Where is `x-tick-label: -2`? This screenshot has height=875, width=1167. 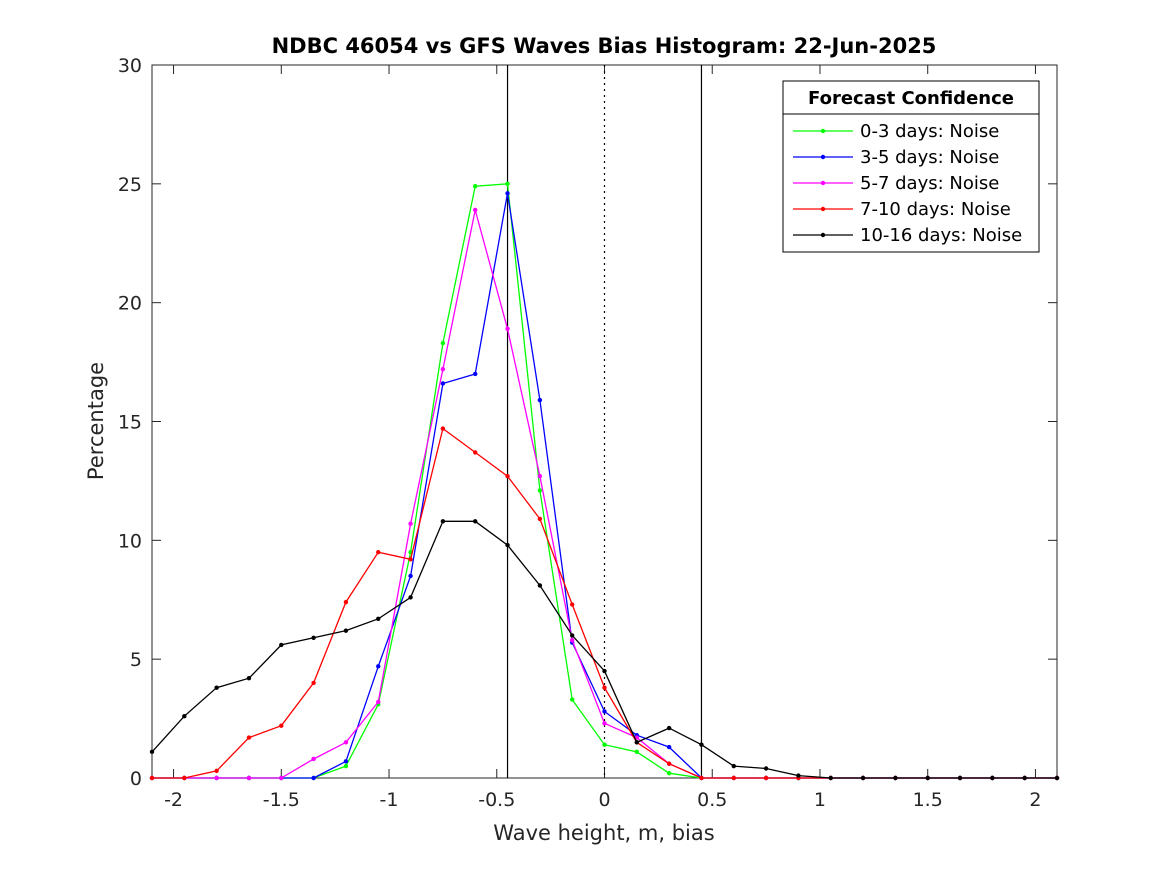
x-tick-label: -2 is located at coordinates (173, 800).